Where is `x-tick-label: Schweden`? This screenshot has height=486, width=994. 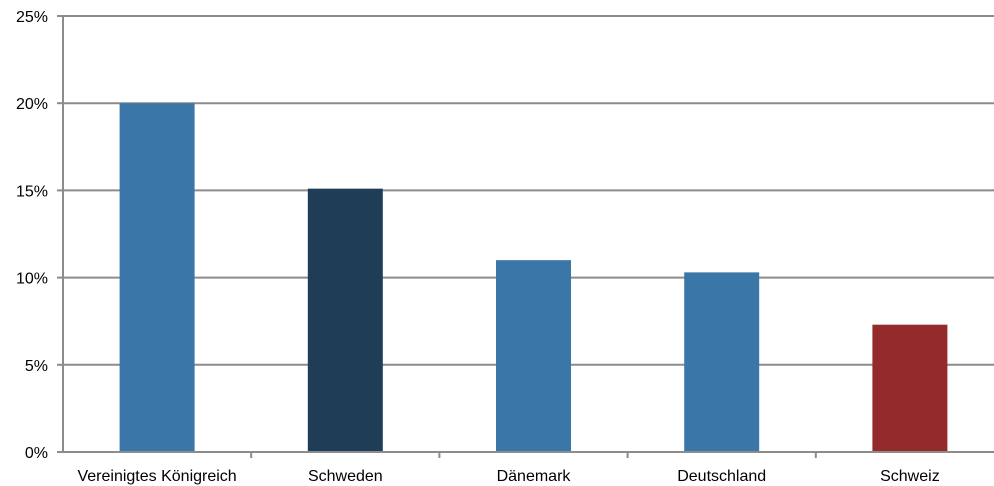 x-tick-label: Schweden is located at coordinates (345, 476).